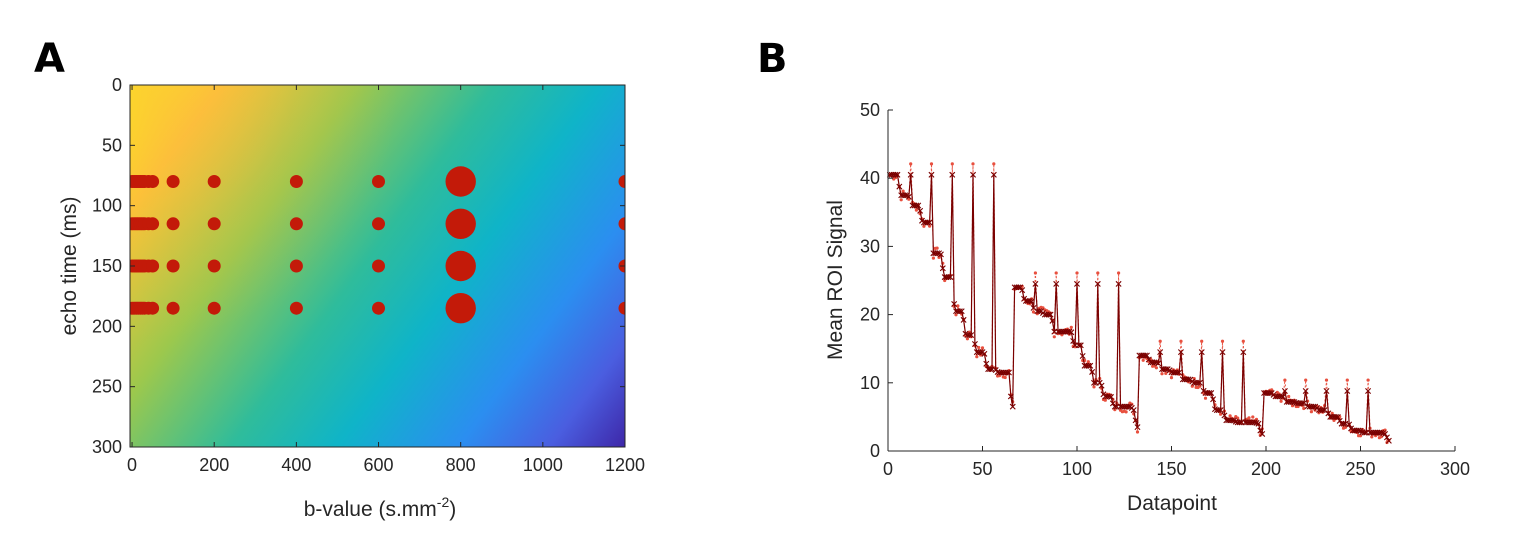  I want to click on y-tick-label: 20, so click(870, 315).